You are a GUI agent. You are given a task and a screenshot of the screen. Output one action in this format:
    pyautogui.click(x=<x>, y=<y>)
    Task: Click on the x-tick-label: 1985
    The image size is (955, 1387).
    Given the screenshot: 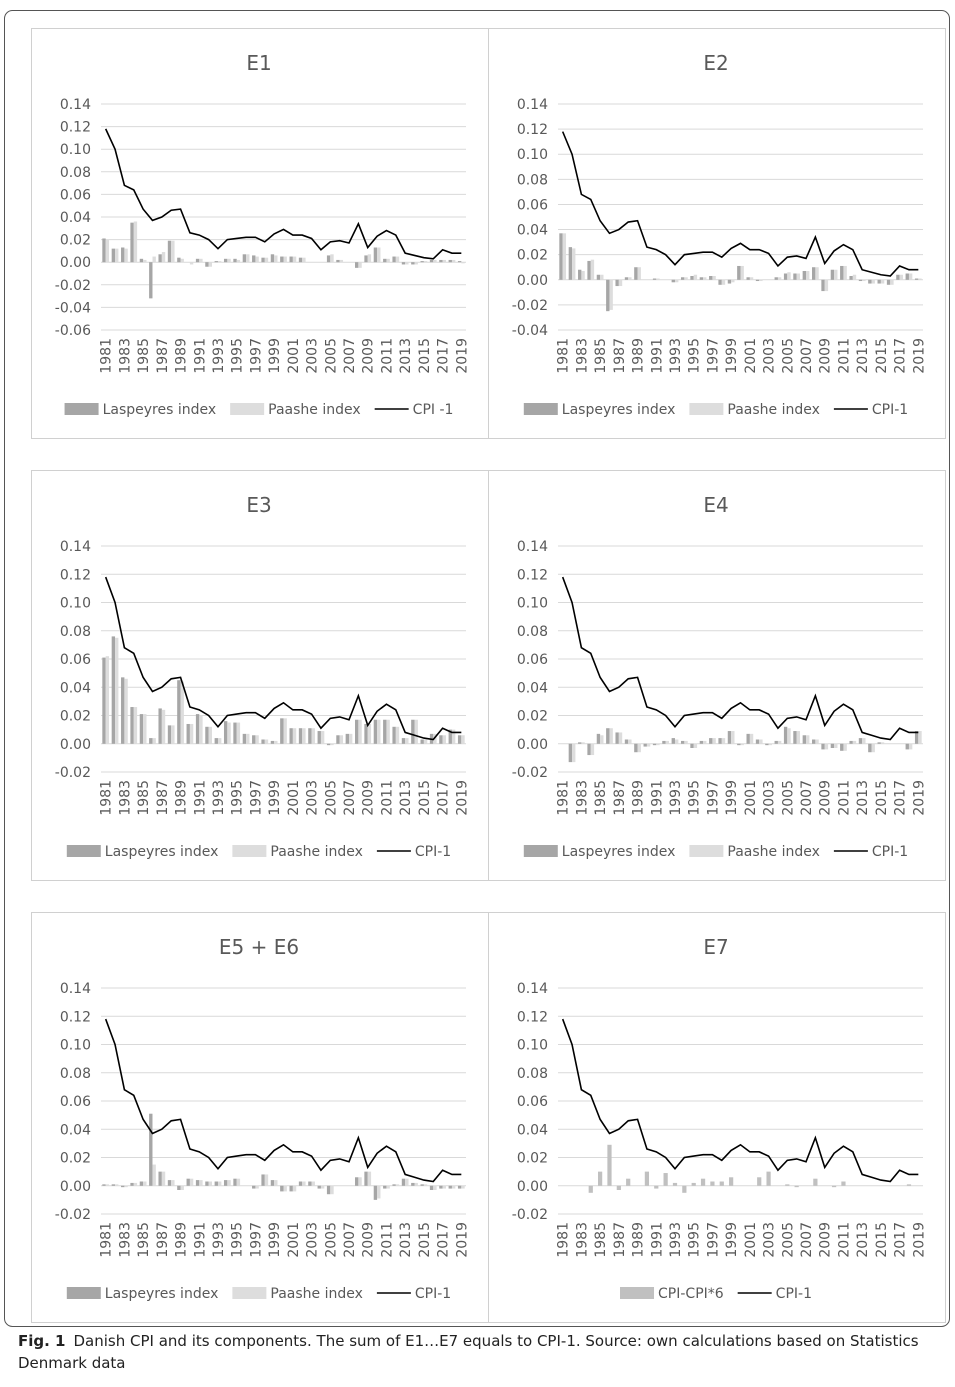 What is the action you would take?
    pyautogui.click(x=144, y=798)
    